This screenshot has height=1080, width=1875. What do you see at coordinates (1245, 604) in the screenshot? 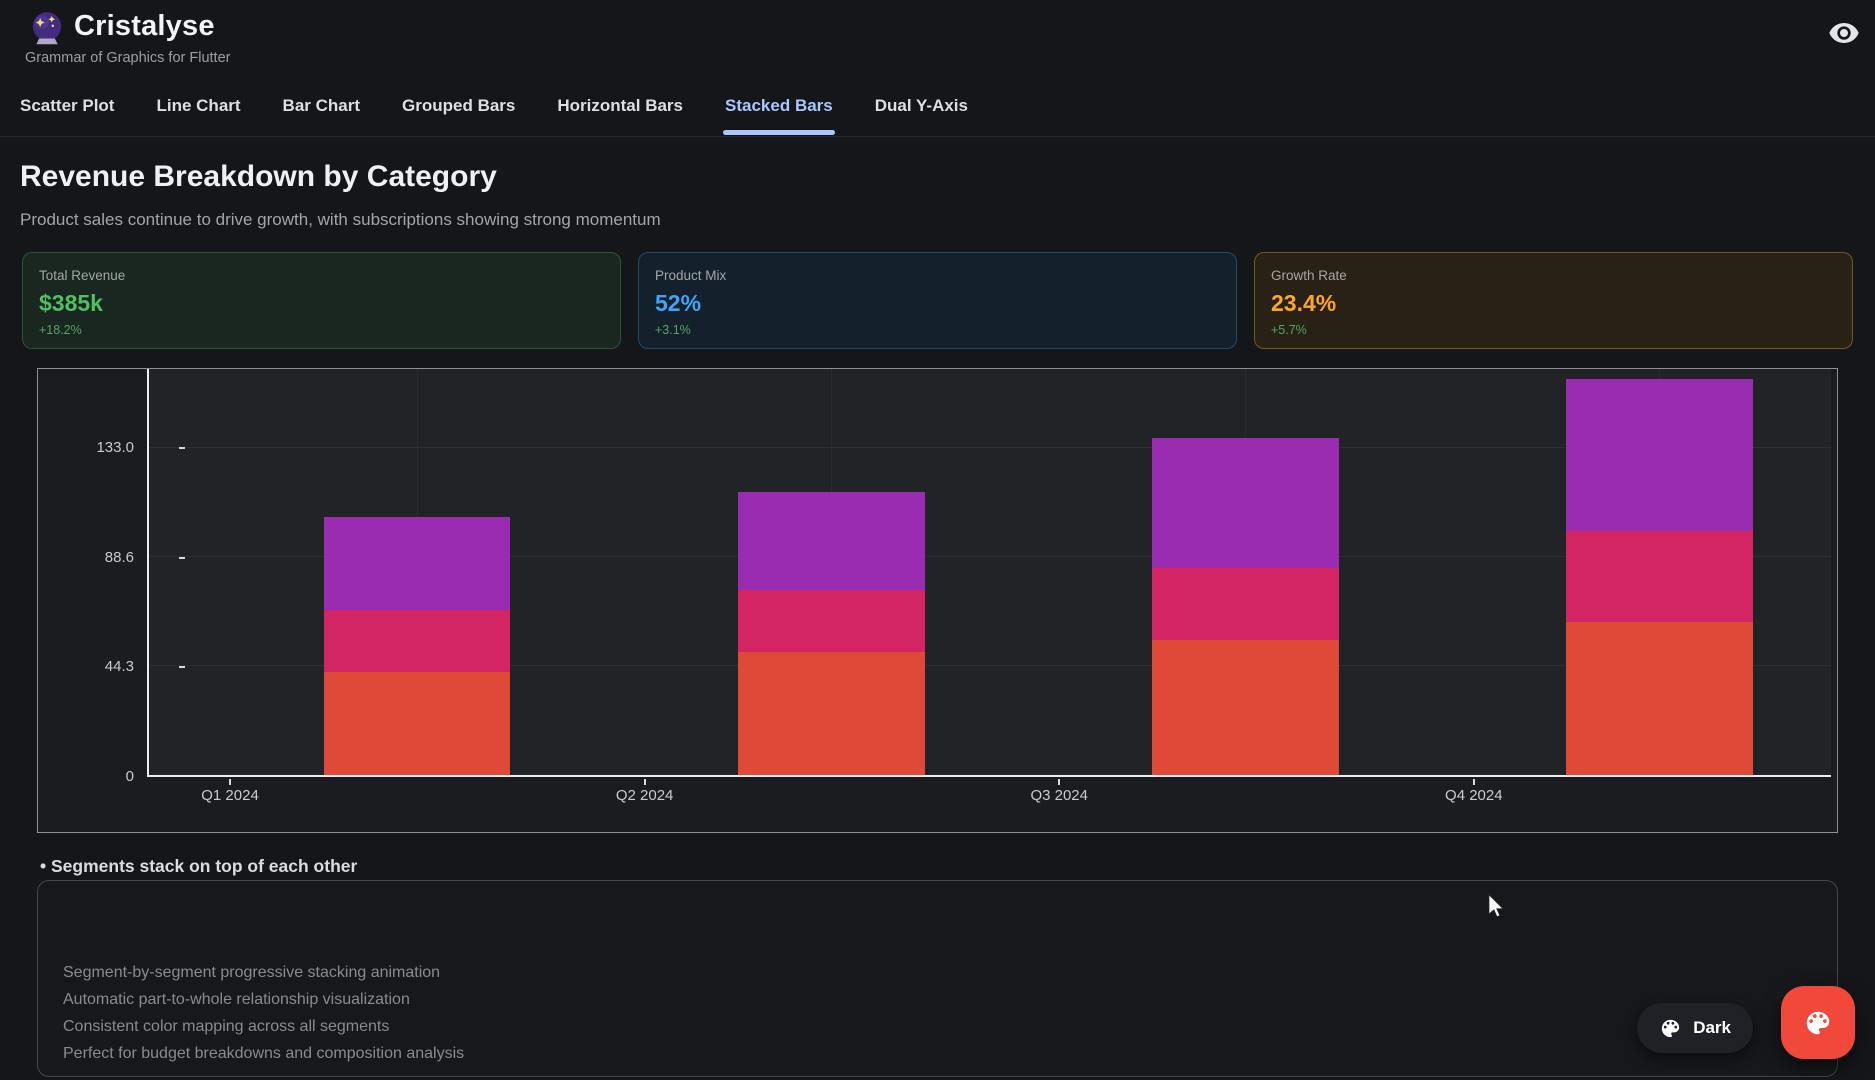
I see `bar-segment-middle-segment-pink-q3-2024` at bounding box center [1245, 604].